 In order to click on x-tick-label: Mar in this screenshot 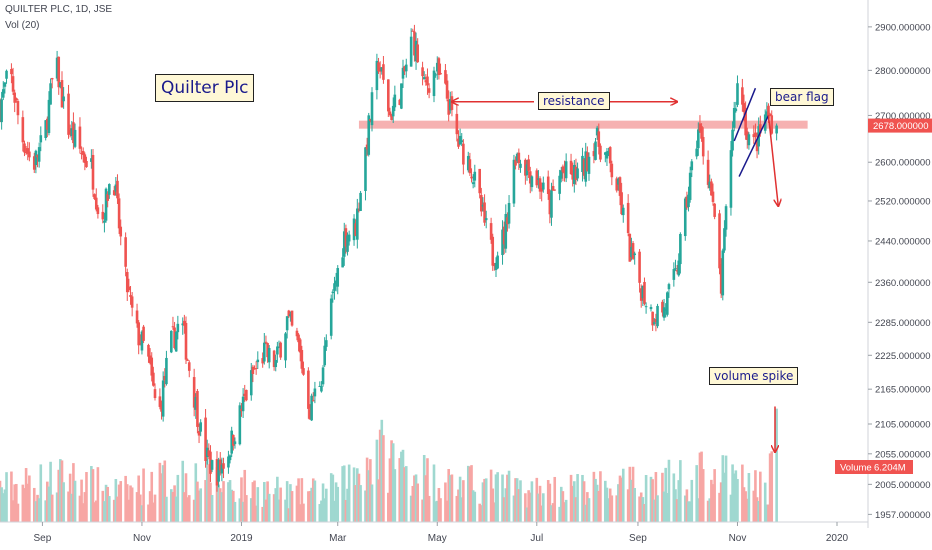, I will do `click(338, 538)`.